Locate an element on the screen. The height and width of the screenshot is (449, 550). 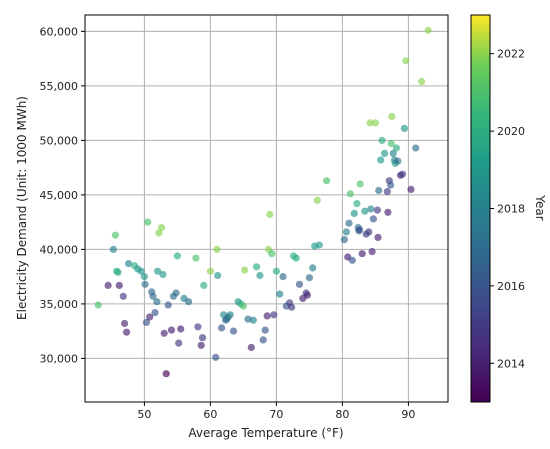
y-axis-label: Electricity Demand (Unit: 1000 MWh) is located at coordinates (22, 208).